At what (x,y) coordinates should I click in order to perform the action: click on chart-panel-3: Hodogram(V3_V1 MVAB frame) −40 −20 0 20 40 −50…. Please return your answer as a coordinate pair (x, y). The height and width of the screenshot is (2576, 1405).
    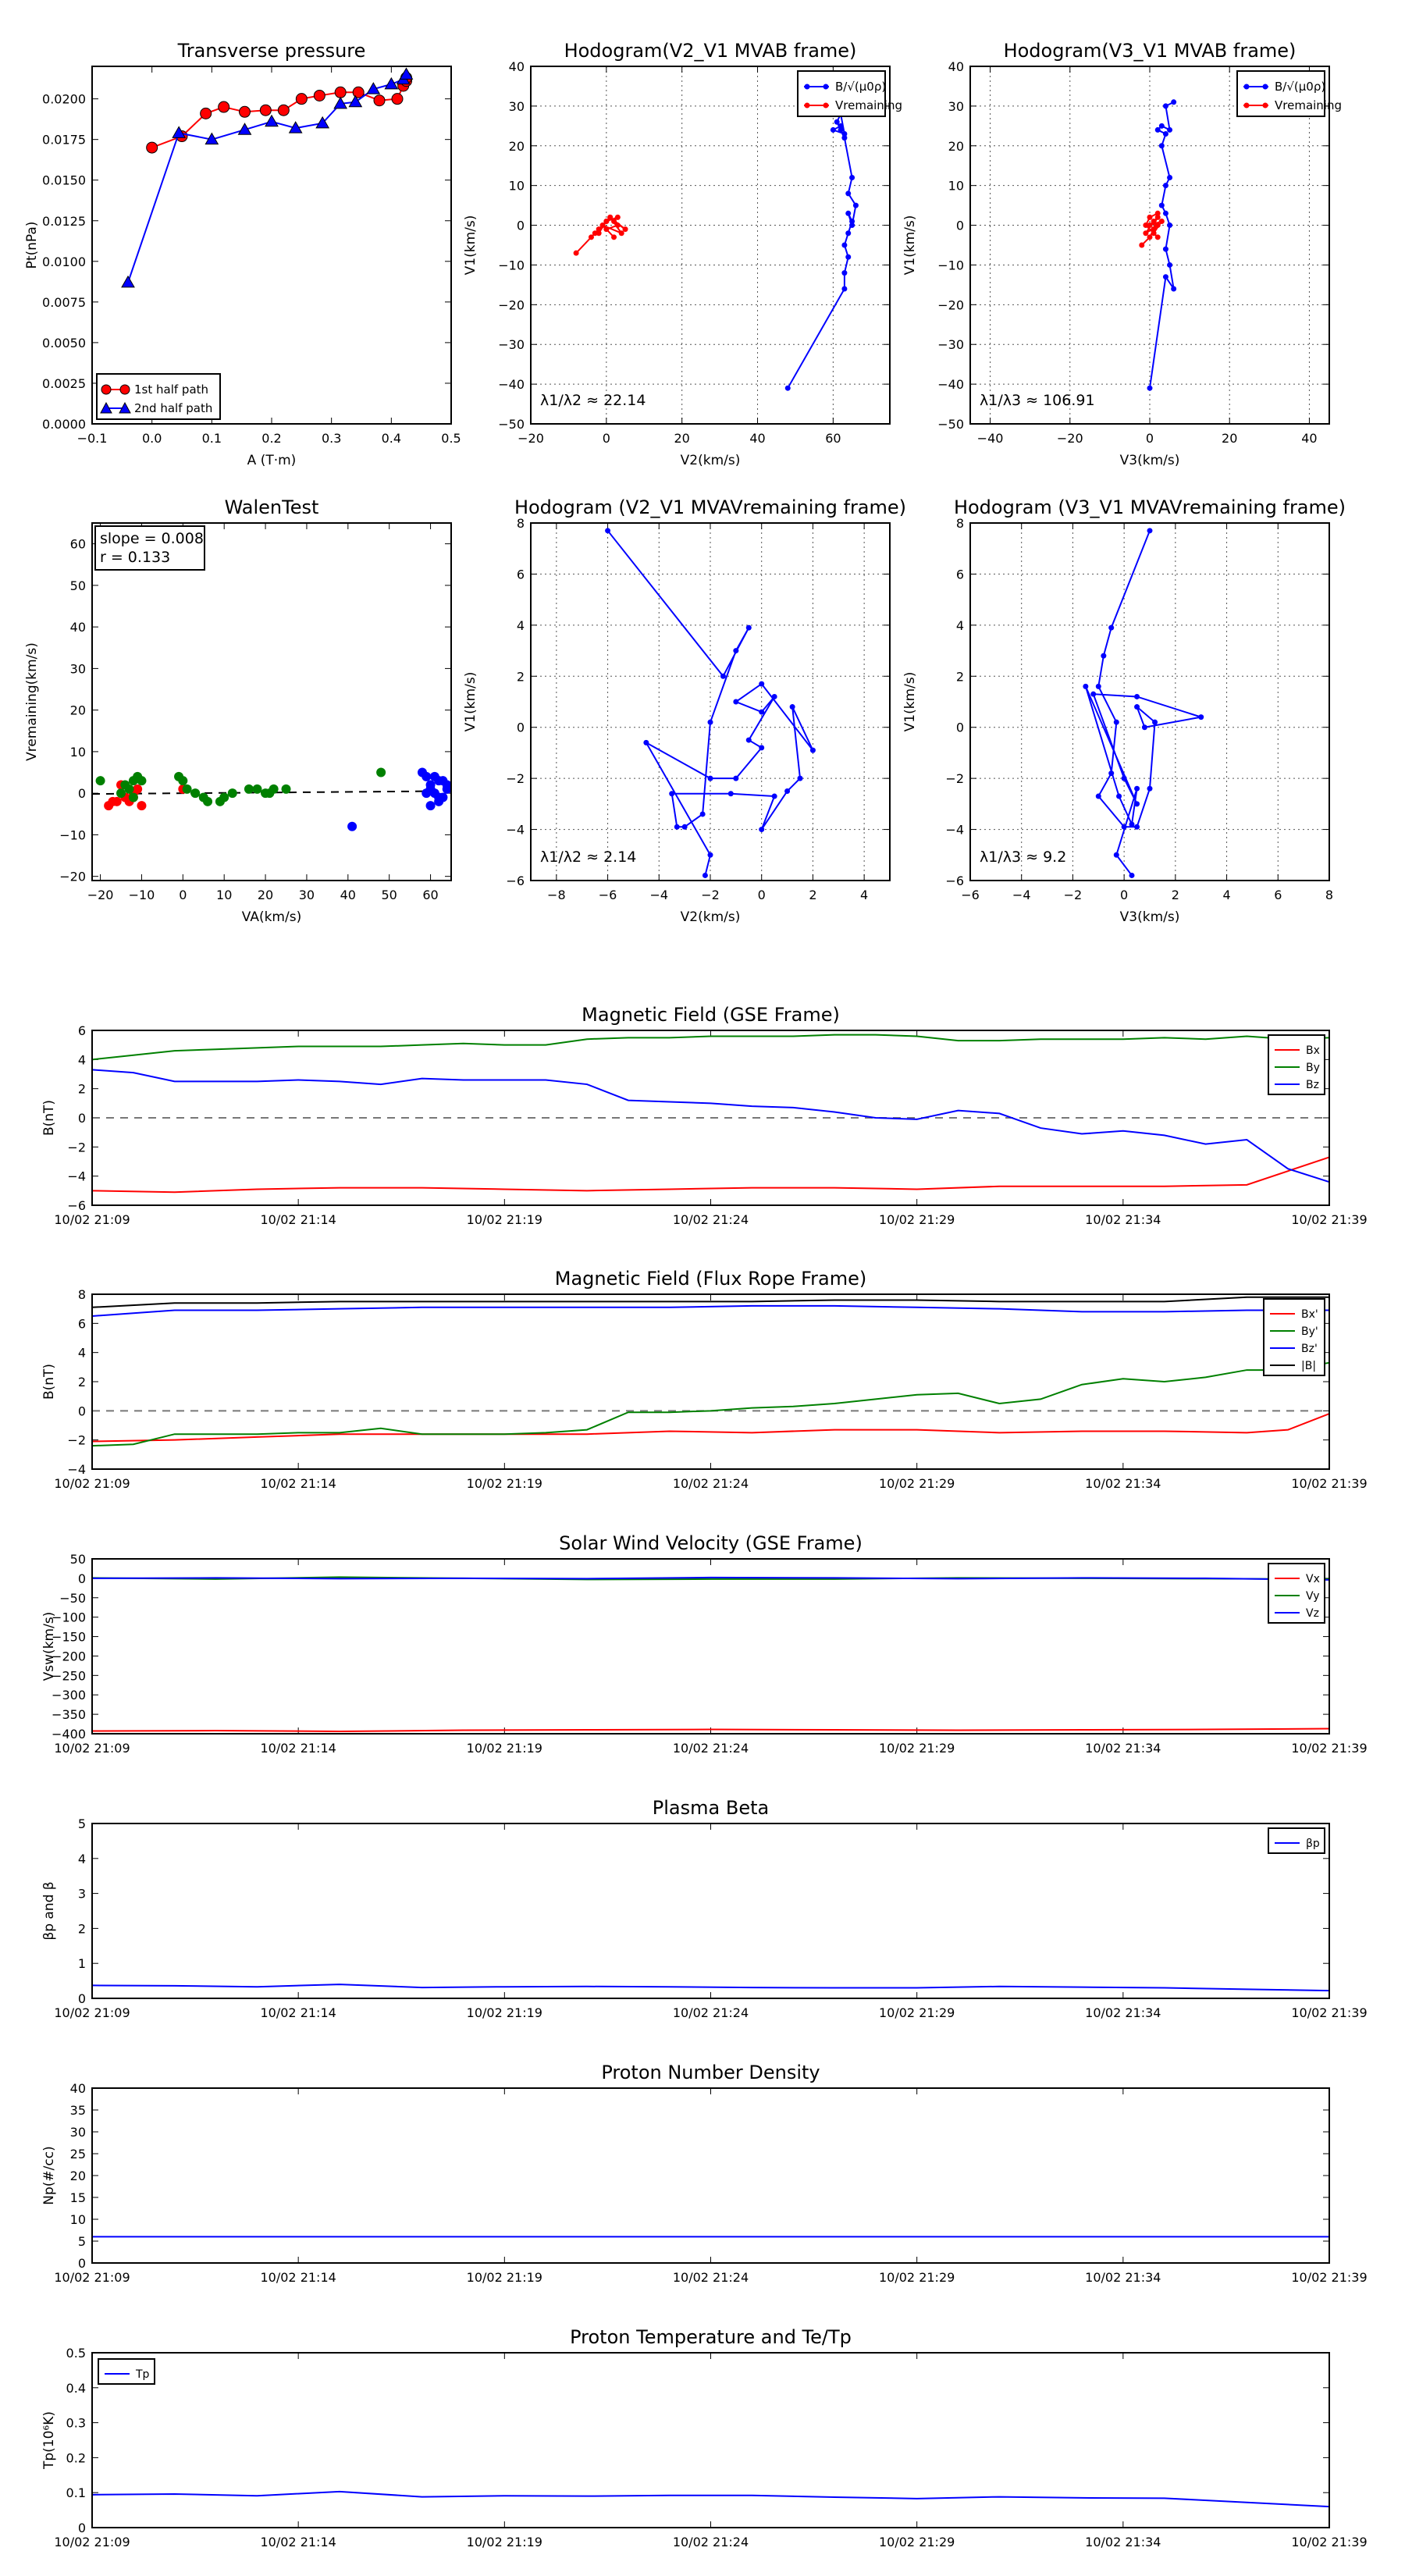
    Looking at the image, I should click on (1122, 254).